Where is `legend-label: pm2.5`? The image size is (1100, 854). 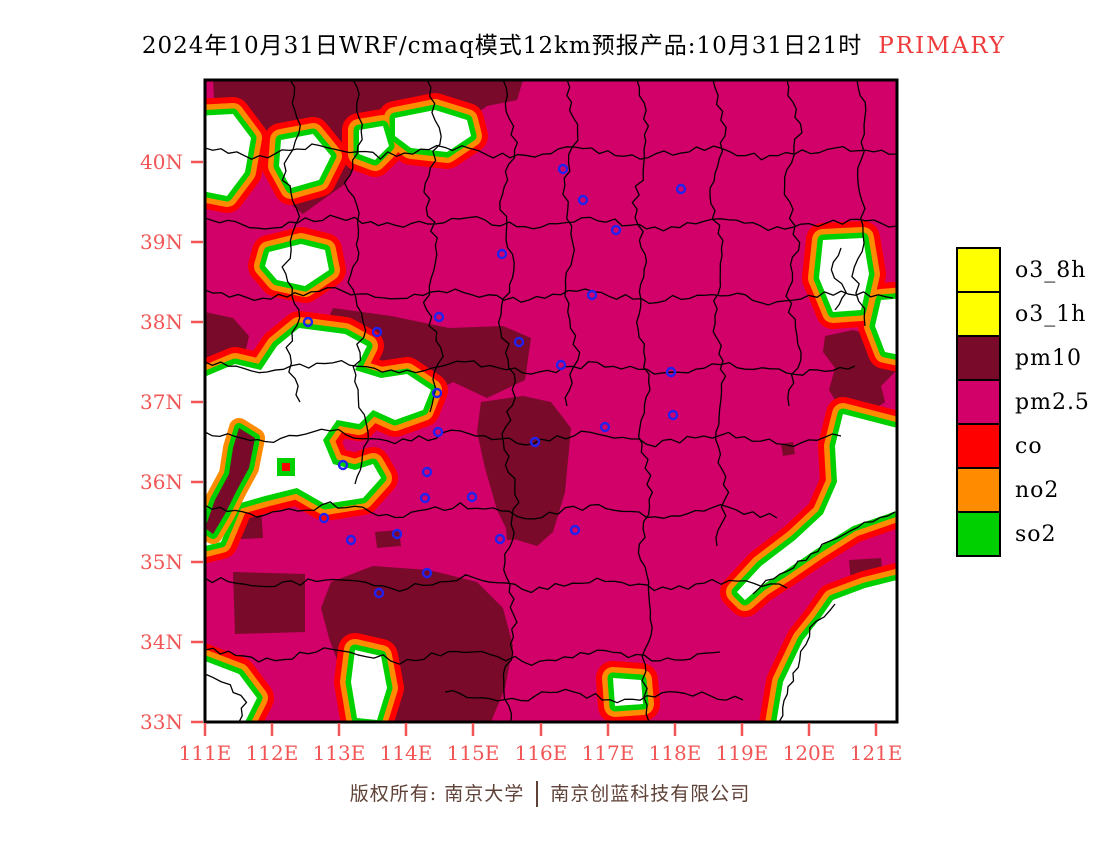 legend-label: pm2.5 is located at coordinates (1052, 402).